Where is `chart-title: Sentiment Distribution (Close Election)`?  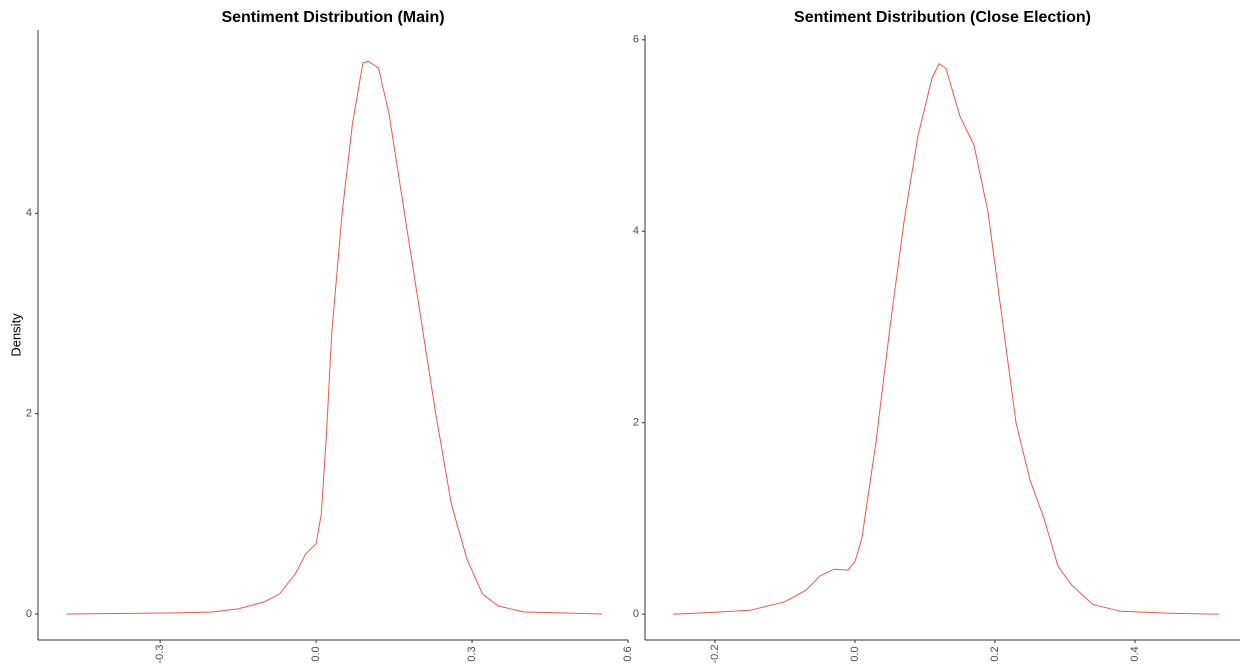 chart-title: Sentiment Distribution (Close Election) is located at coordinates (942, 17).